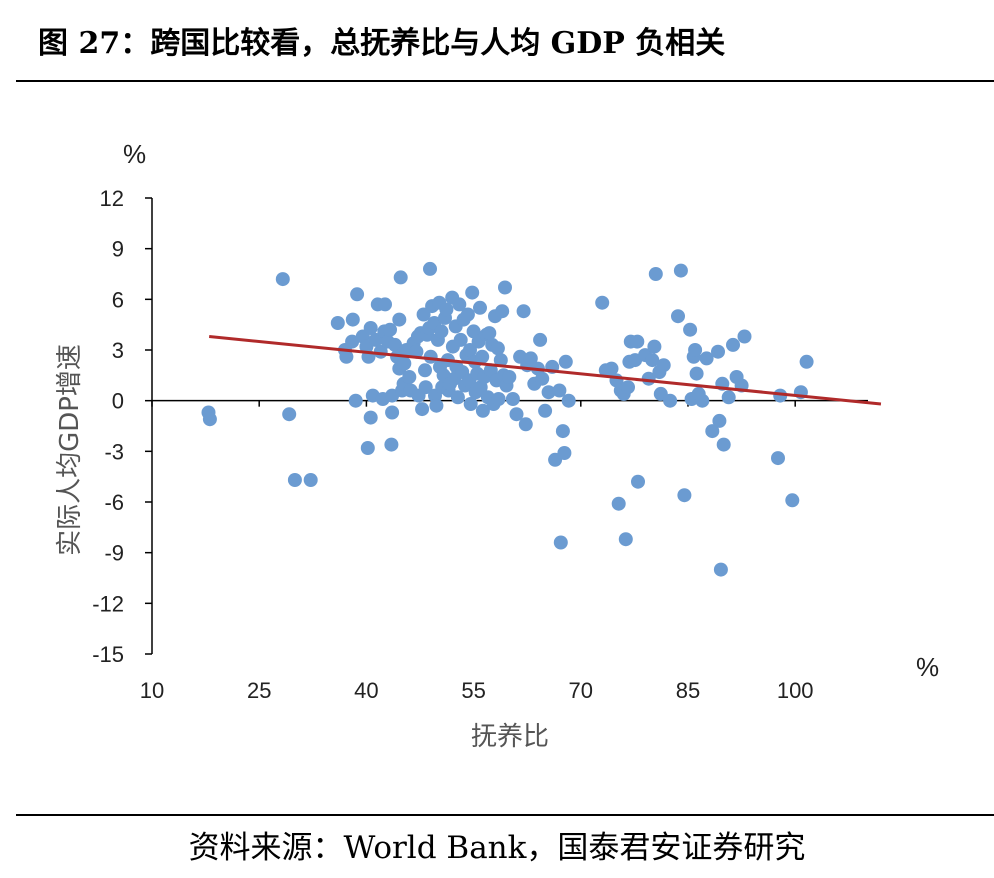 This screenshot has height=878, width=994. I want to click on x-tick-label: 25, so click(259, 690).